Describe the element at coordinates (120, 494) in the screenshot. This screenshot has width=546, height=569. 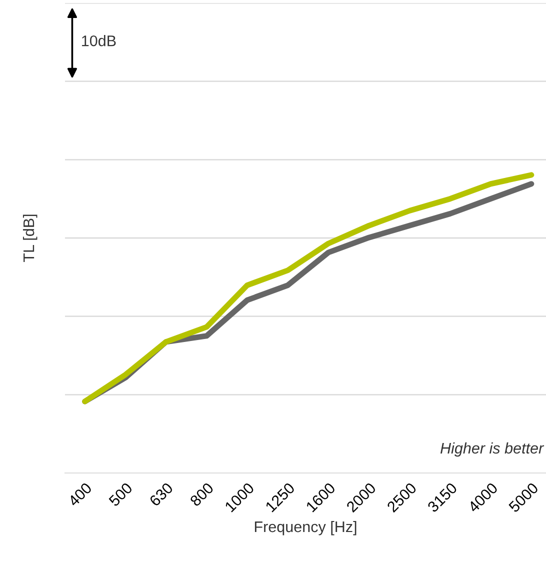
I see `x-tick-label: 500` at that location.